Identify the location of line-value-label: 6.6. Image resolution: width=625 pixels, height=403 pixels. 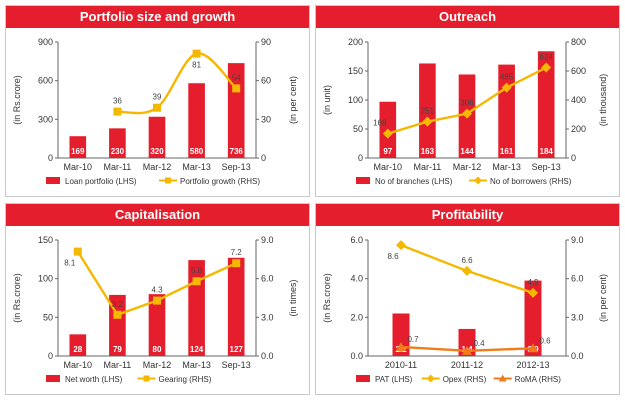
(467, 260).